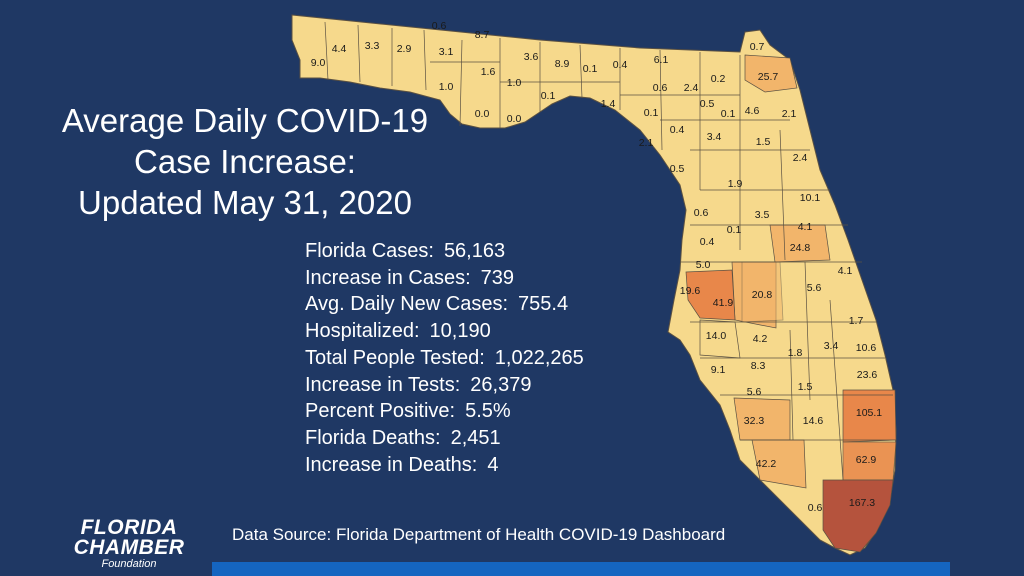 This screenshot has height=576, width=1024. Describe the element at coordinates (245, 120) in the screenshot. I see `title-line: Average Daily COVID-19` at that location.